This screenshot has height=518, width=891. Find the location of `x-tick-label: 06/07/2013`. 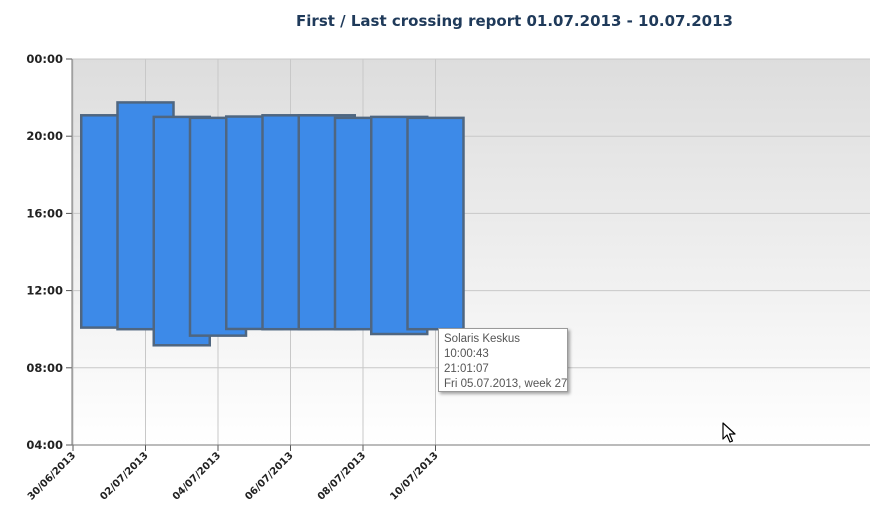

x-tick-label: 06/07/2013 is located at coordinates (269, 476).